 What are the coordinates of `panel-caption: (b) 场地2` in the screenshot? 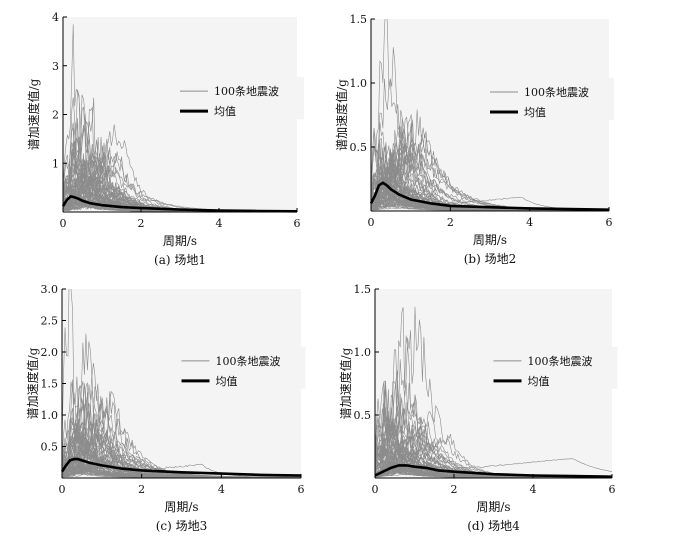 It's located at (490, 259).